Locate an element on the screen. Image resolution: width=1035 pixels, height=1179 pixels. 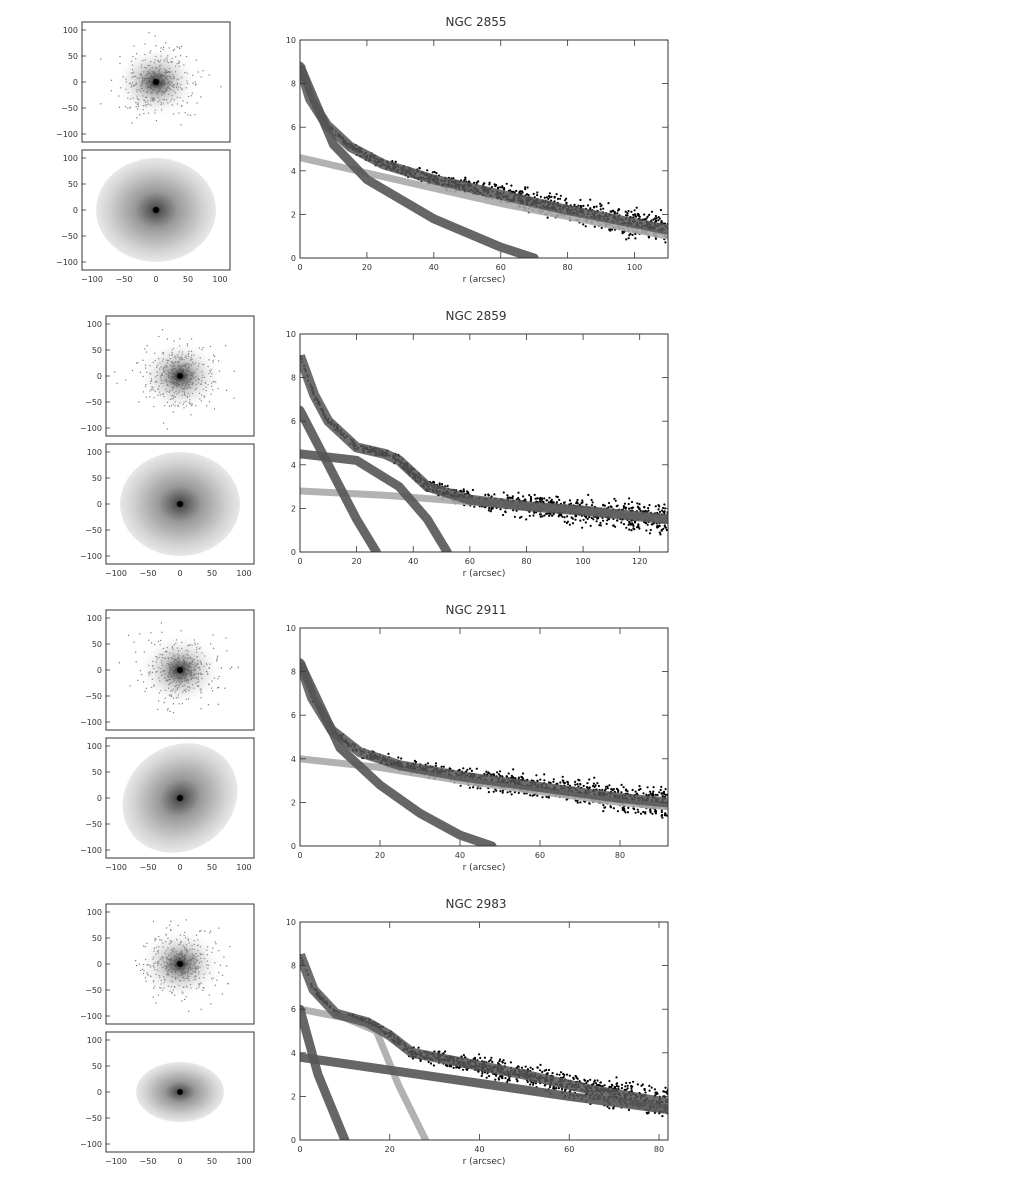
x-tick-label: 40 is located at coordinates (434, 267).